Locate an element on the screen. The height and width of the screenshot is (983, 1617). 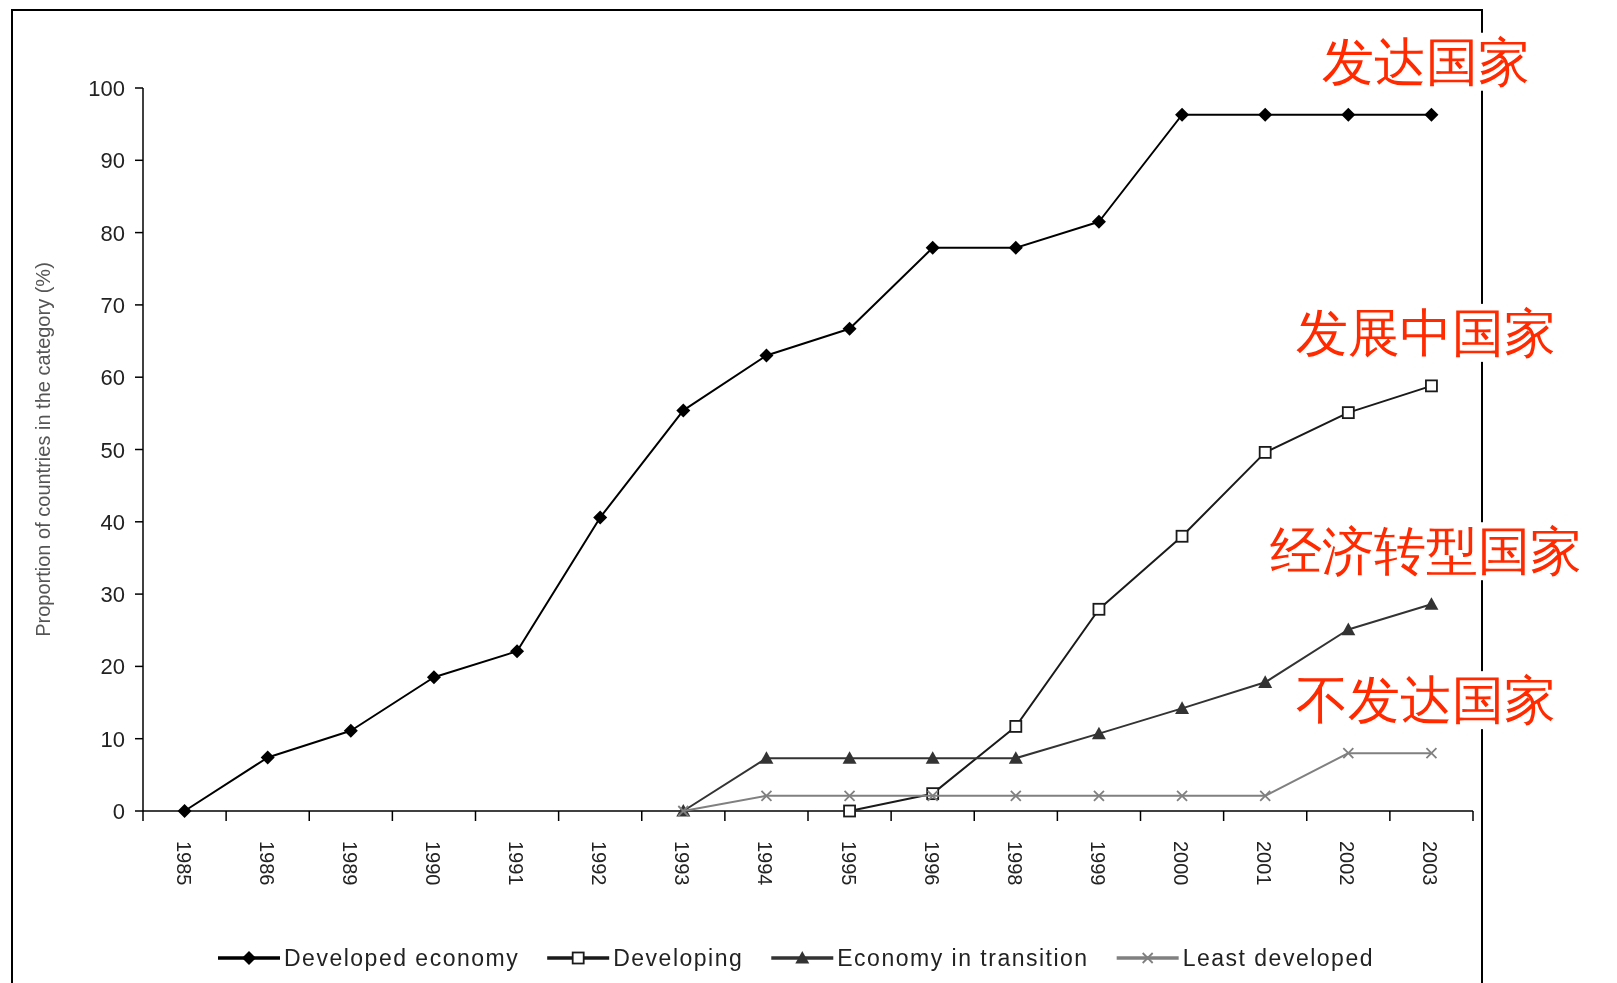
y-axis-title: Proportion of countries in the category (%) is located at coordinates (43, 449).